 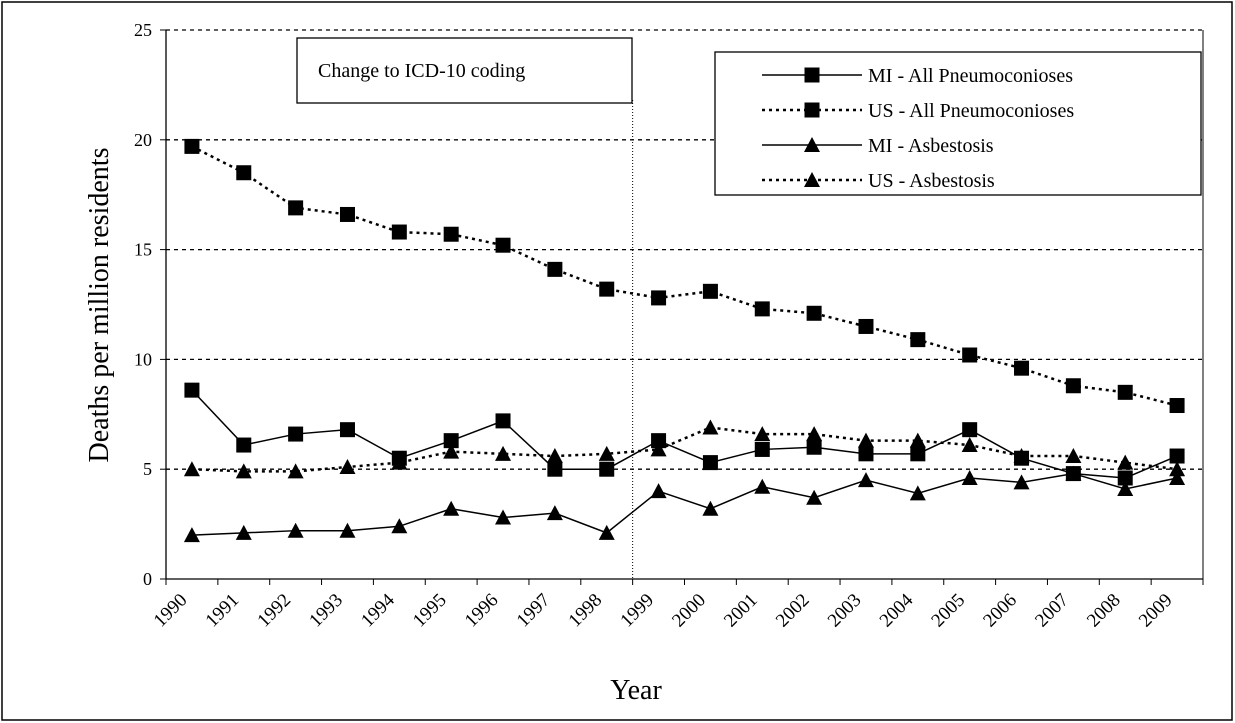 What do you see at coordinates (143, 140) in the screenshot?
I see `y-tick-label: 20` at bounding box center [143, 140].